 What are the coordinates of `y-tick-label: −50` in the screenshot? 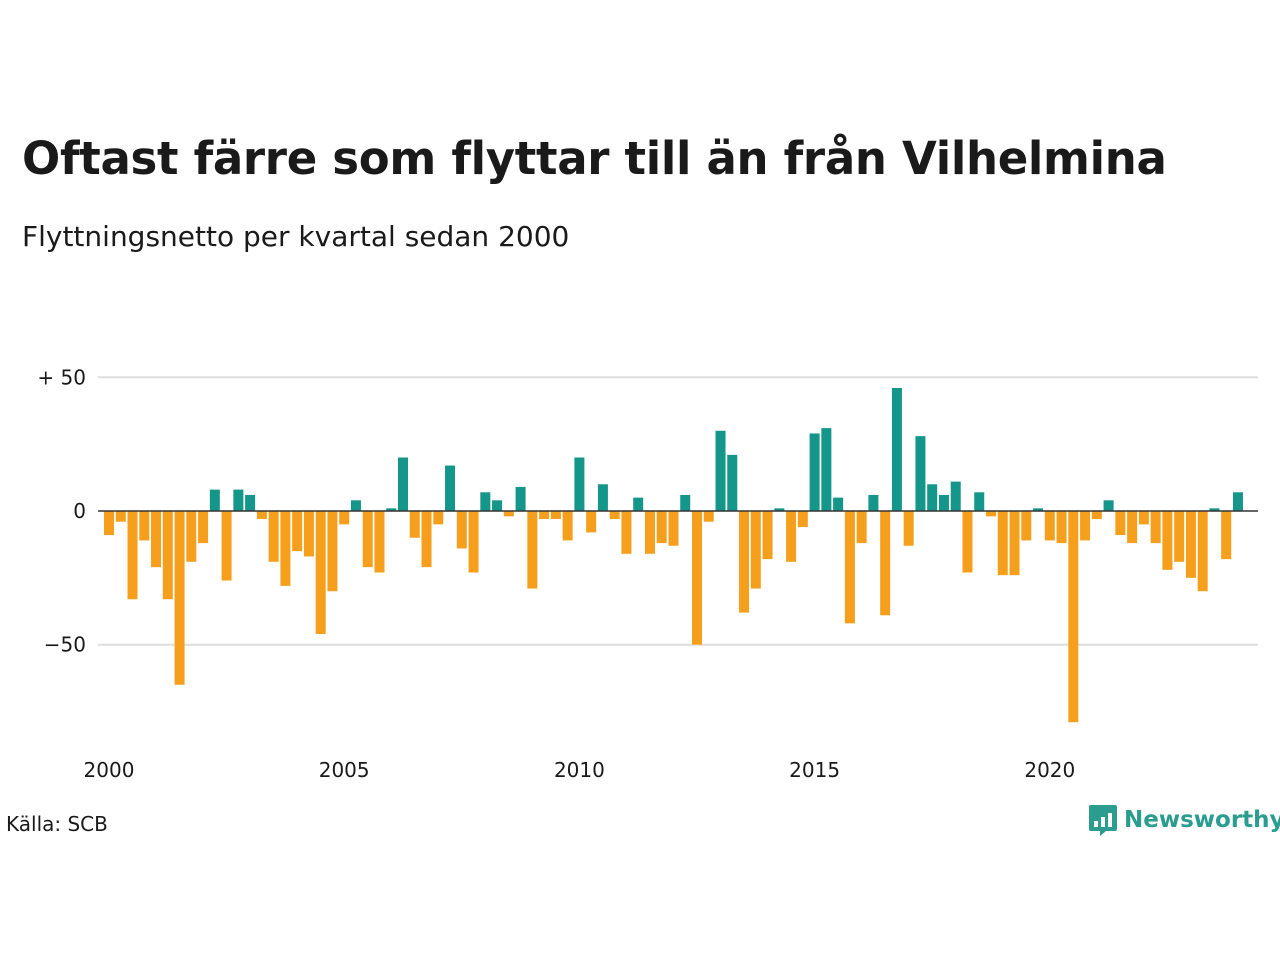 It's located at (65, 645).